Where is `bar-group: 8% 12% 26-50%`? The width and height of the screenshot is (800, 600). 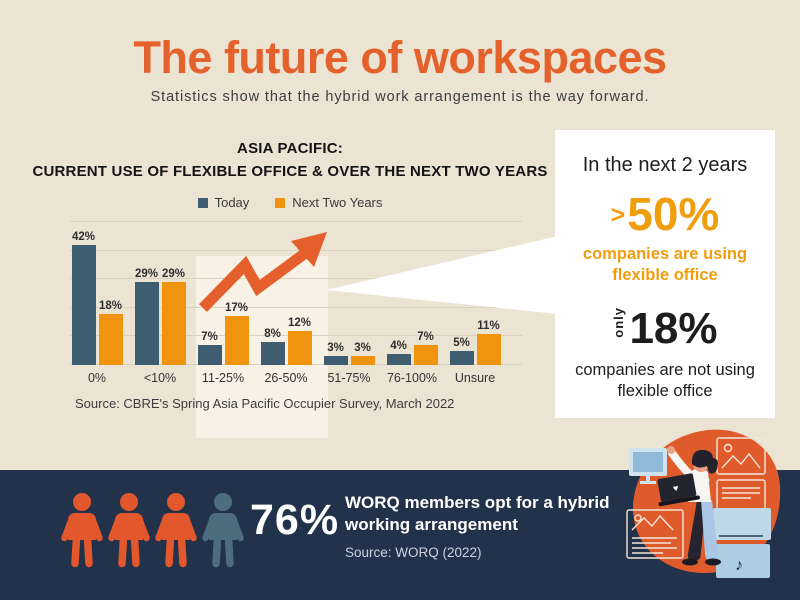
bar-group: 8% 12% 26-50% is located at coordinates (286, 303).